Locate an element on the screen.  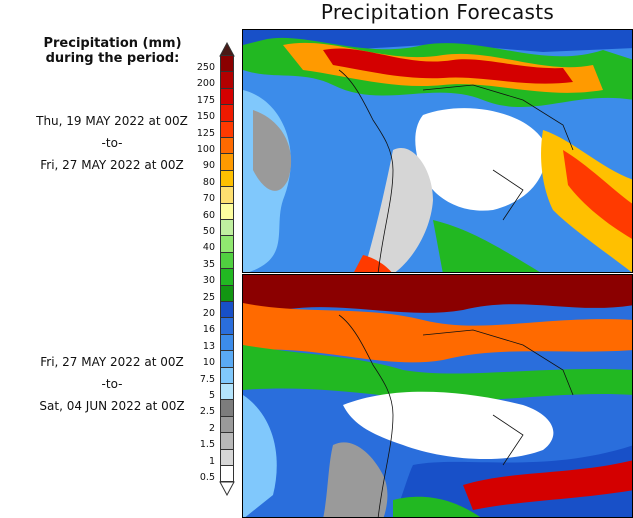
colorbar-tick-label: 100 is located at coordinates (205, 149).